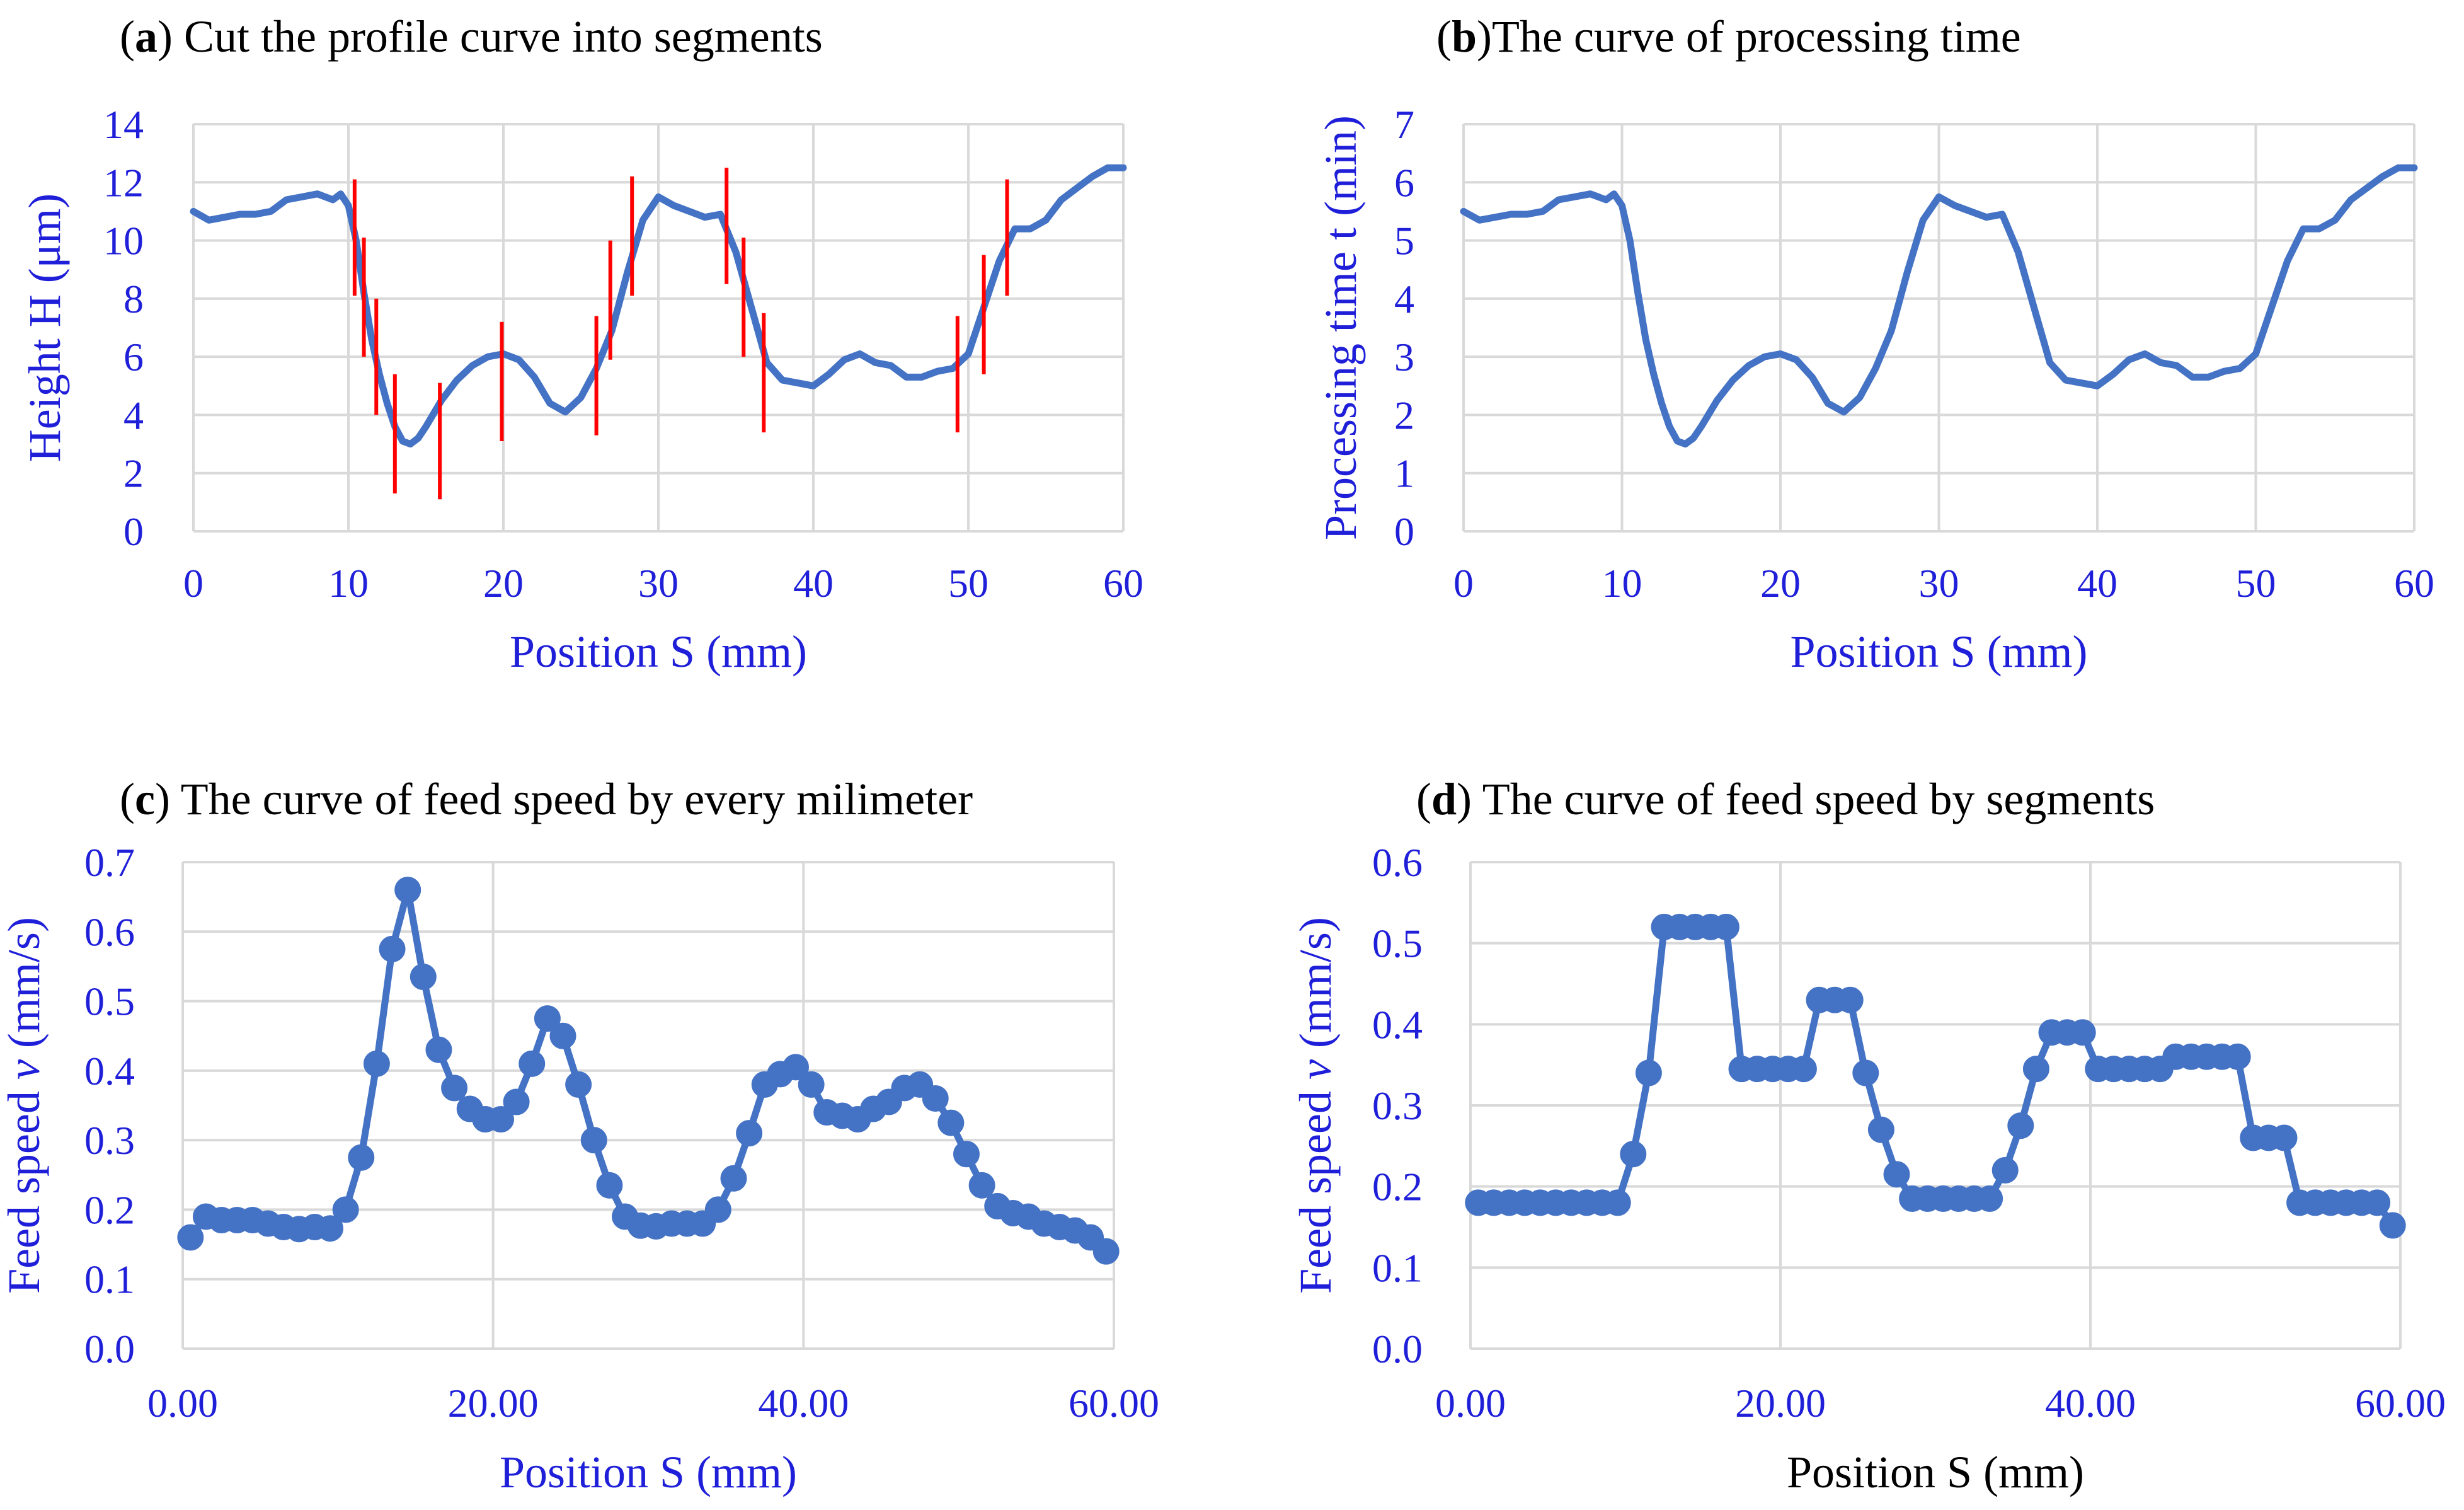  I want to click on y-axis-label: Feed speed v (mm/s), so click(1315, 1105).